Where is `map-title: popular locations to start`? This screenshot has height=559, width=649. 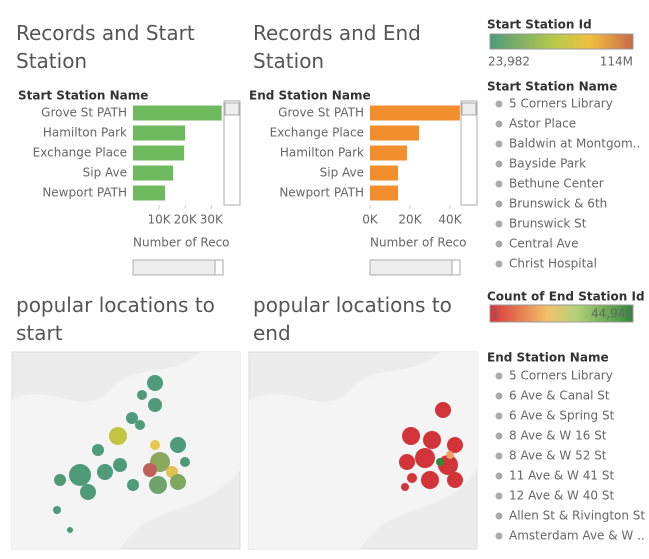 map-title: popular locations to start is located at coordinates (115, 319).